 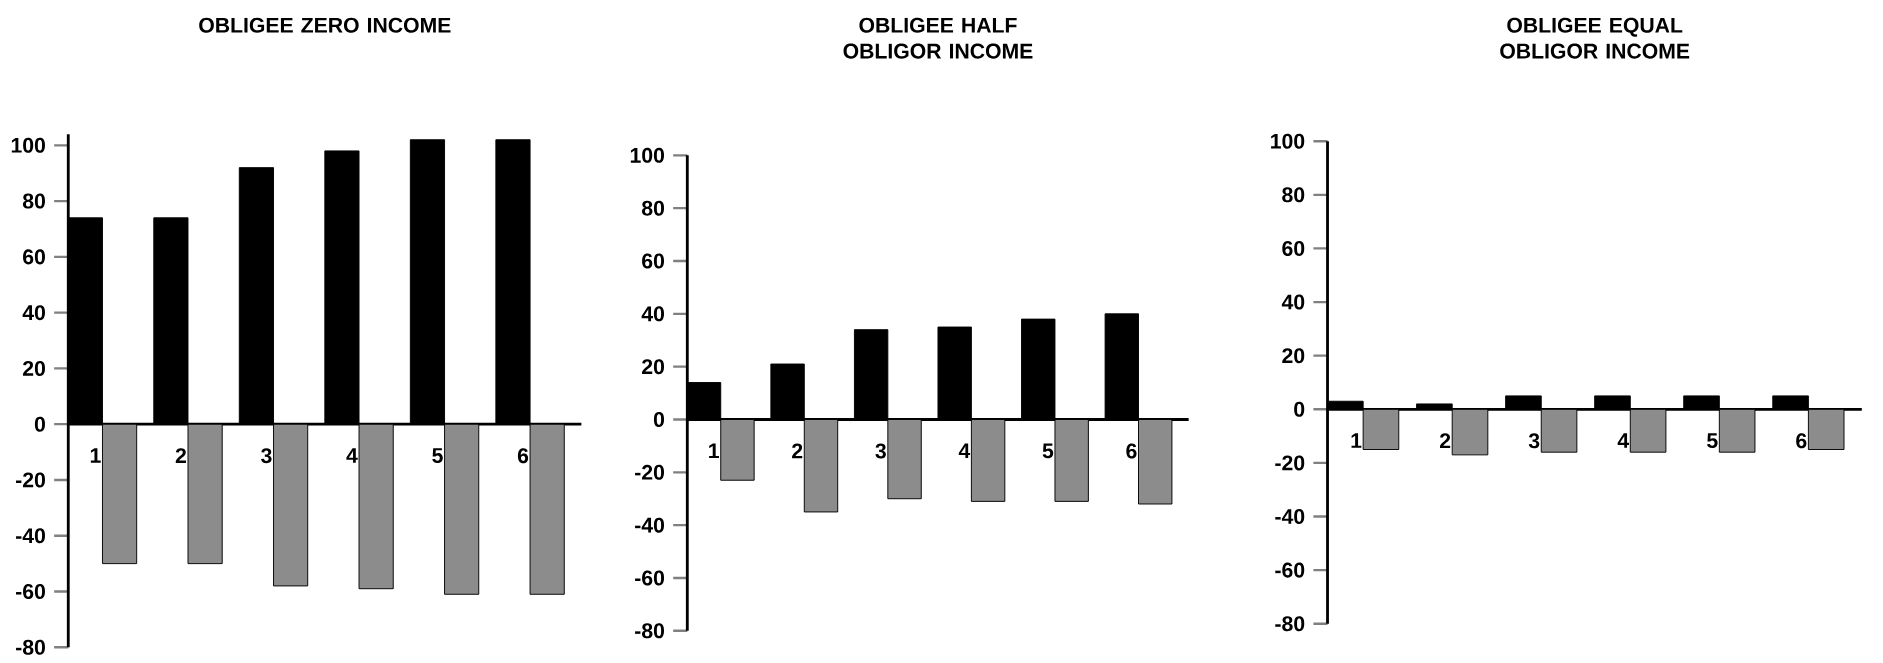 What do you see at coordinates (325, 25) in the screenshot?
I see `chart-title: OBLIGEE ZERO INCOME` at bounding box center [325, 25].